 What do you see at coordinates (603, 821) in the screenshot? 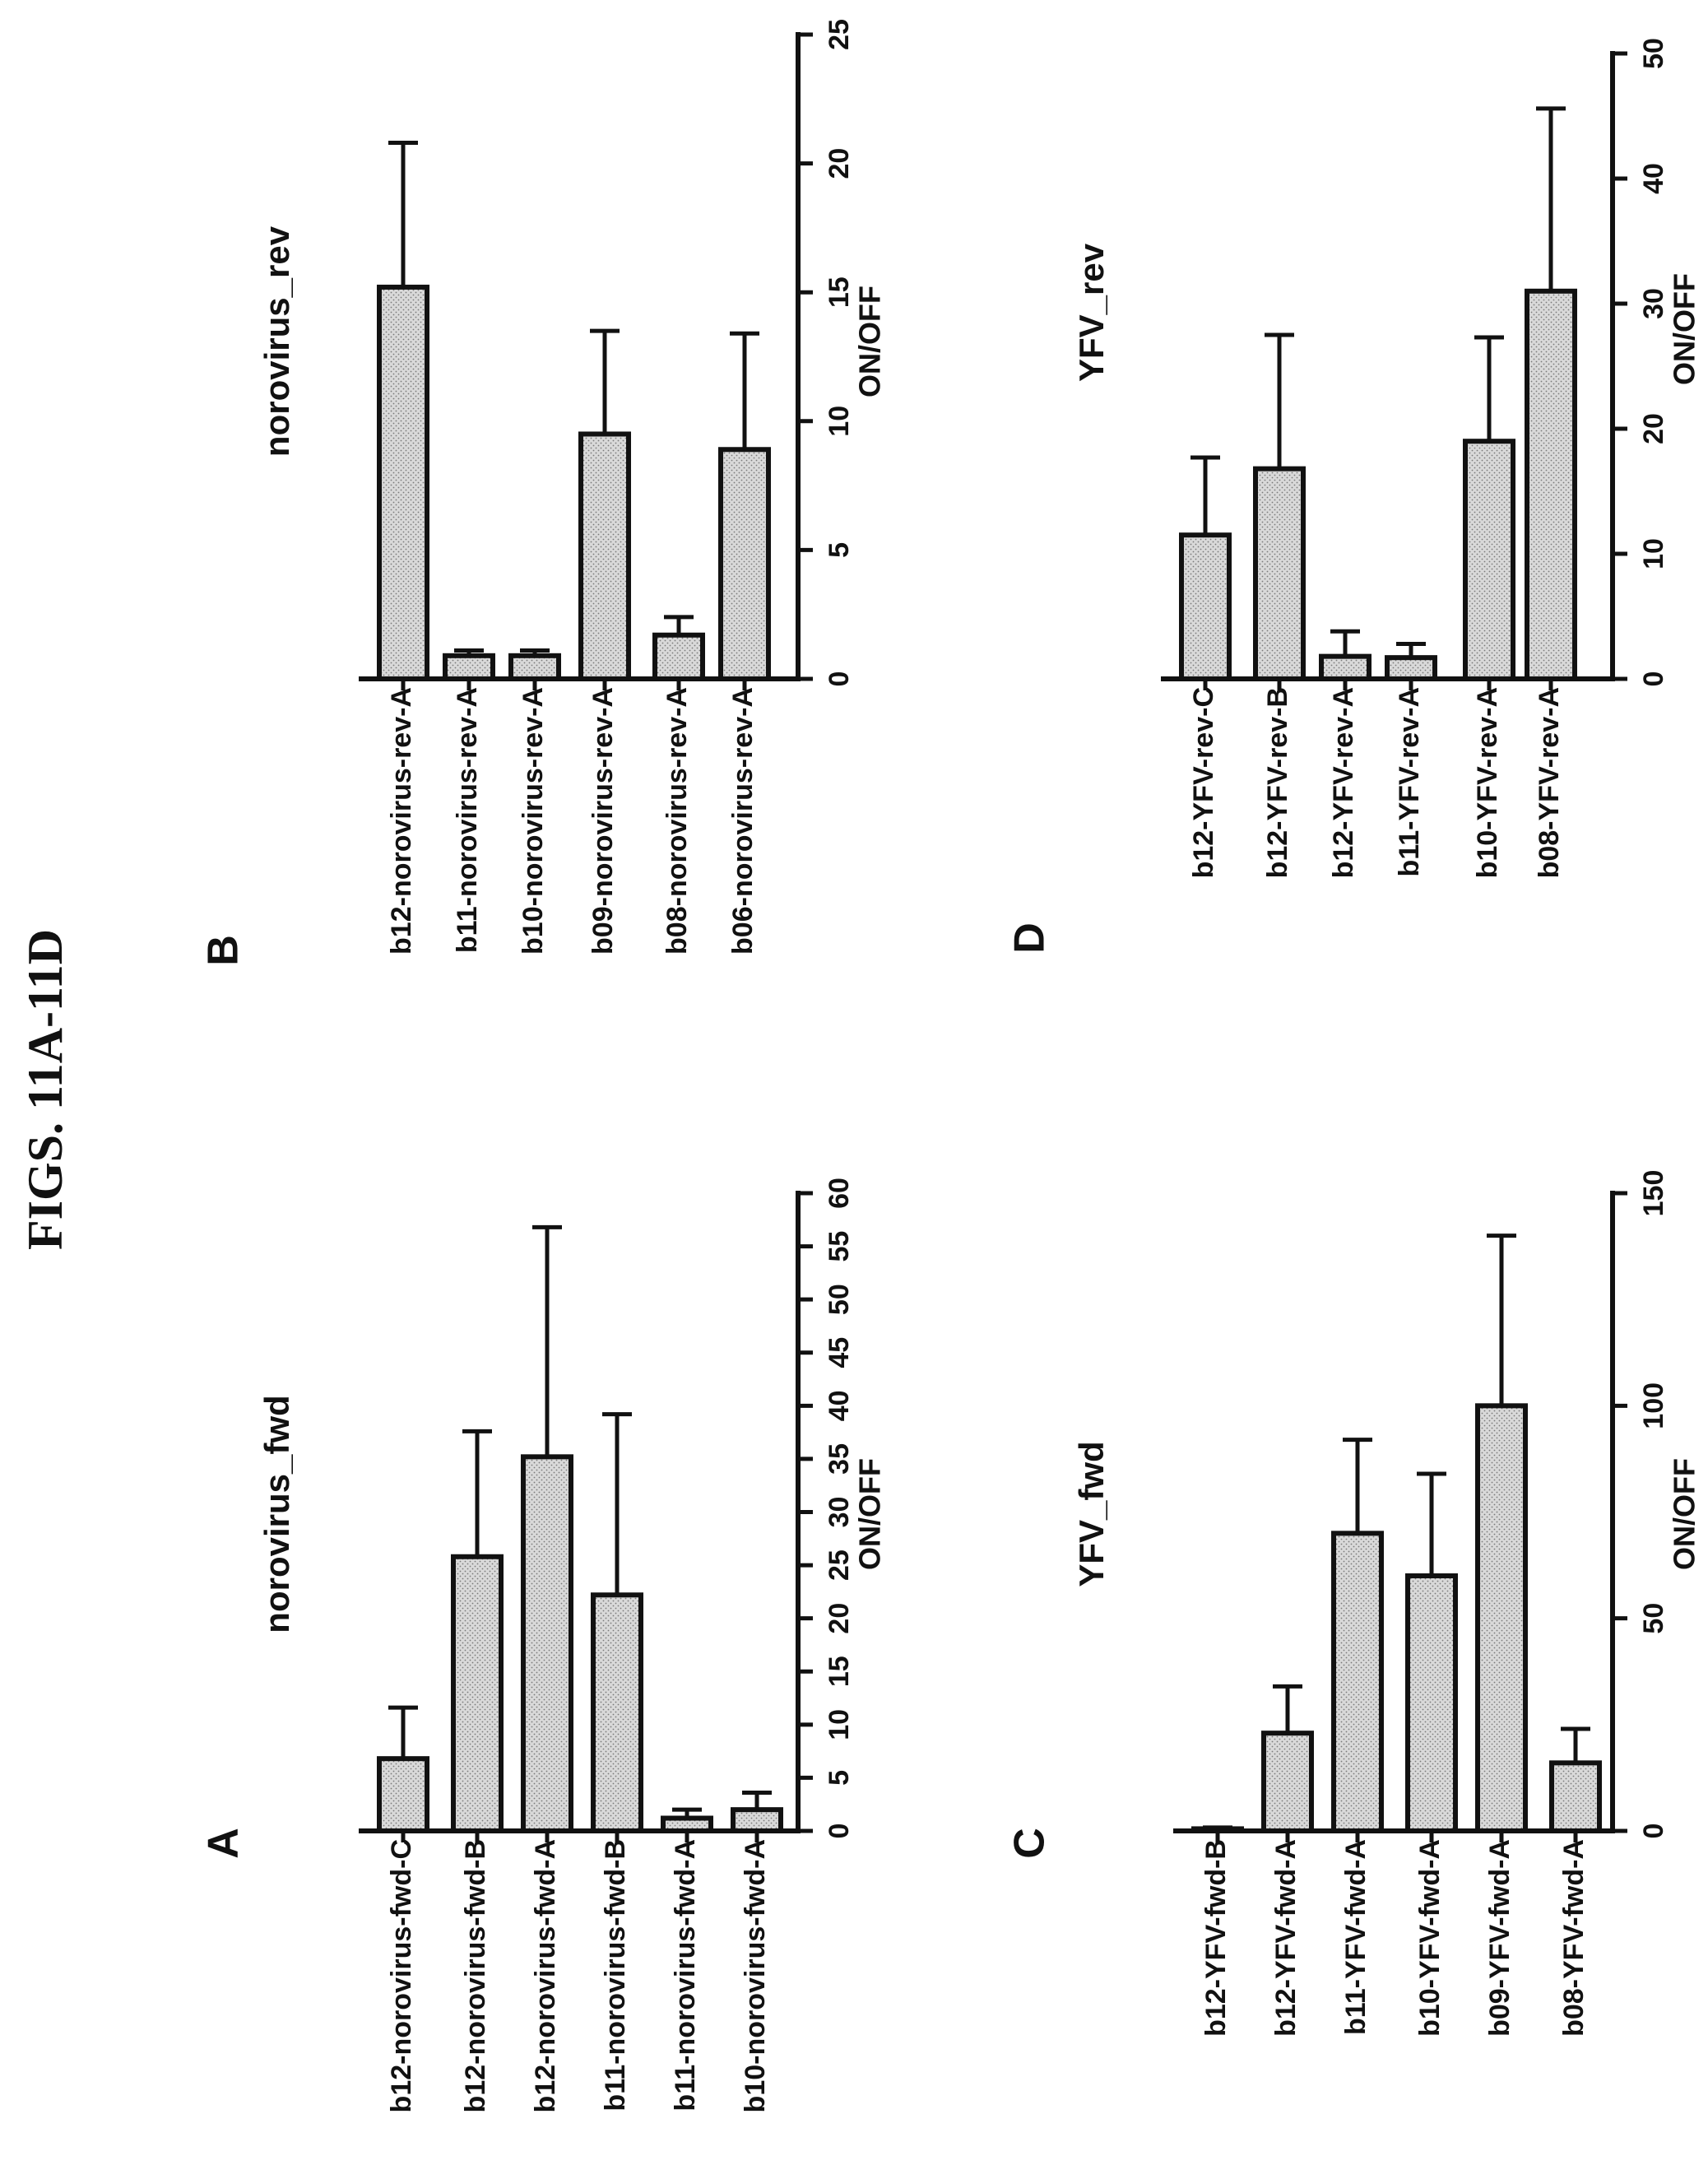
I see `category-label: b09-norovirus-rev-A` at bounding box center [603, 821].